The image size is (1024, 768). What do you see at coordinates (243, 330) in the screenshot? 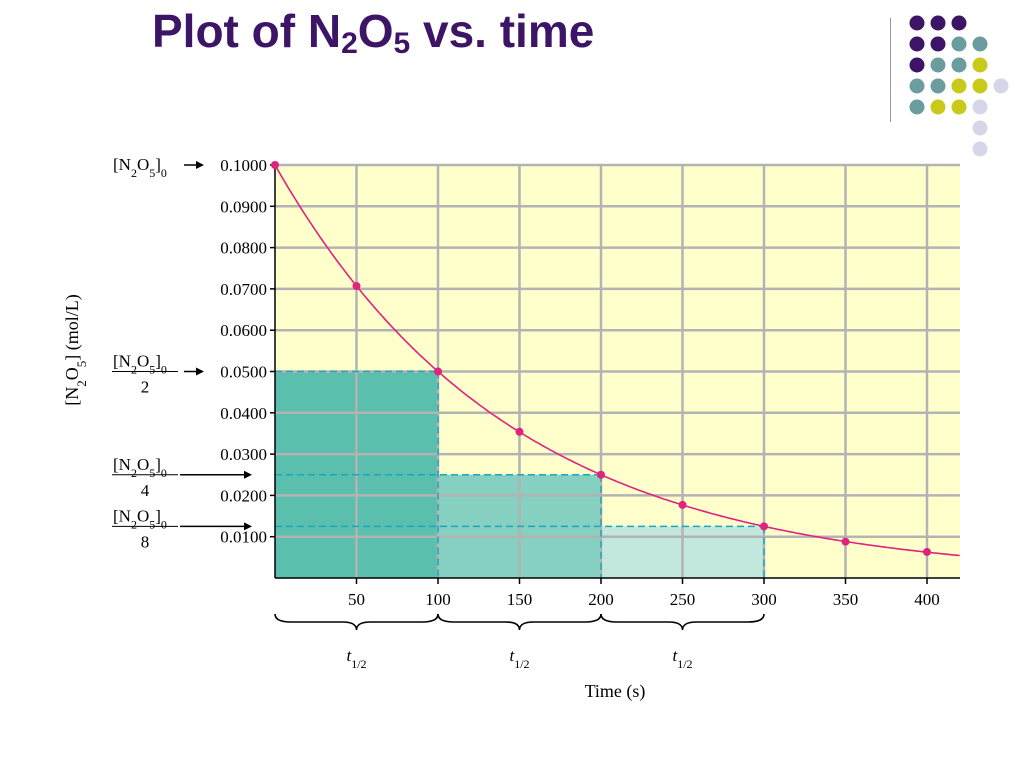
I see `y-tick-label: 0.0600` at bounding box center [243, 330].